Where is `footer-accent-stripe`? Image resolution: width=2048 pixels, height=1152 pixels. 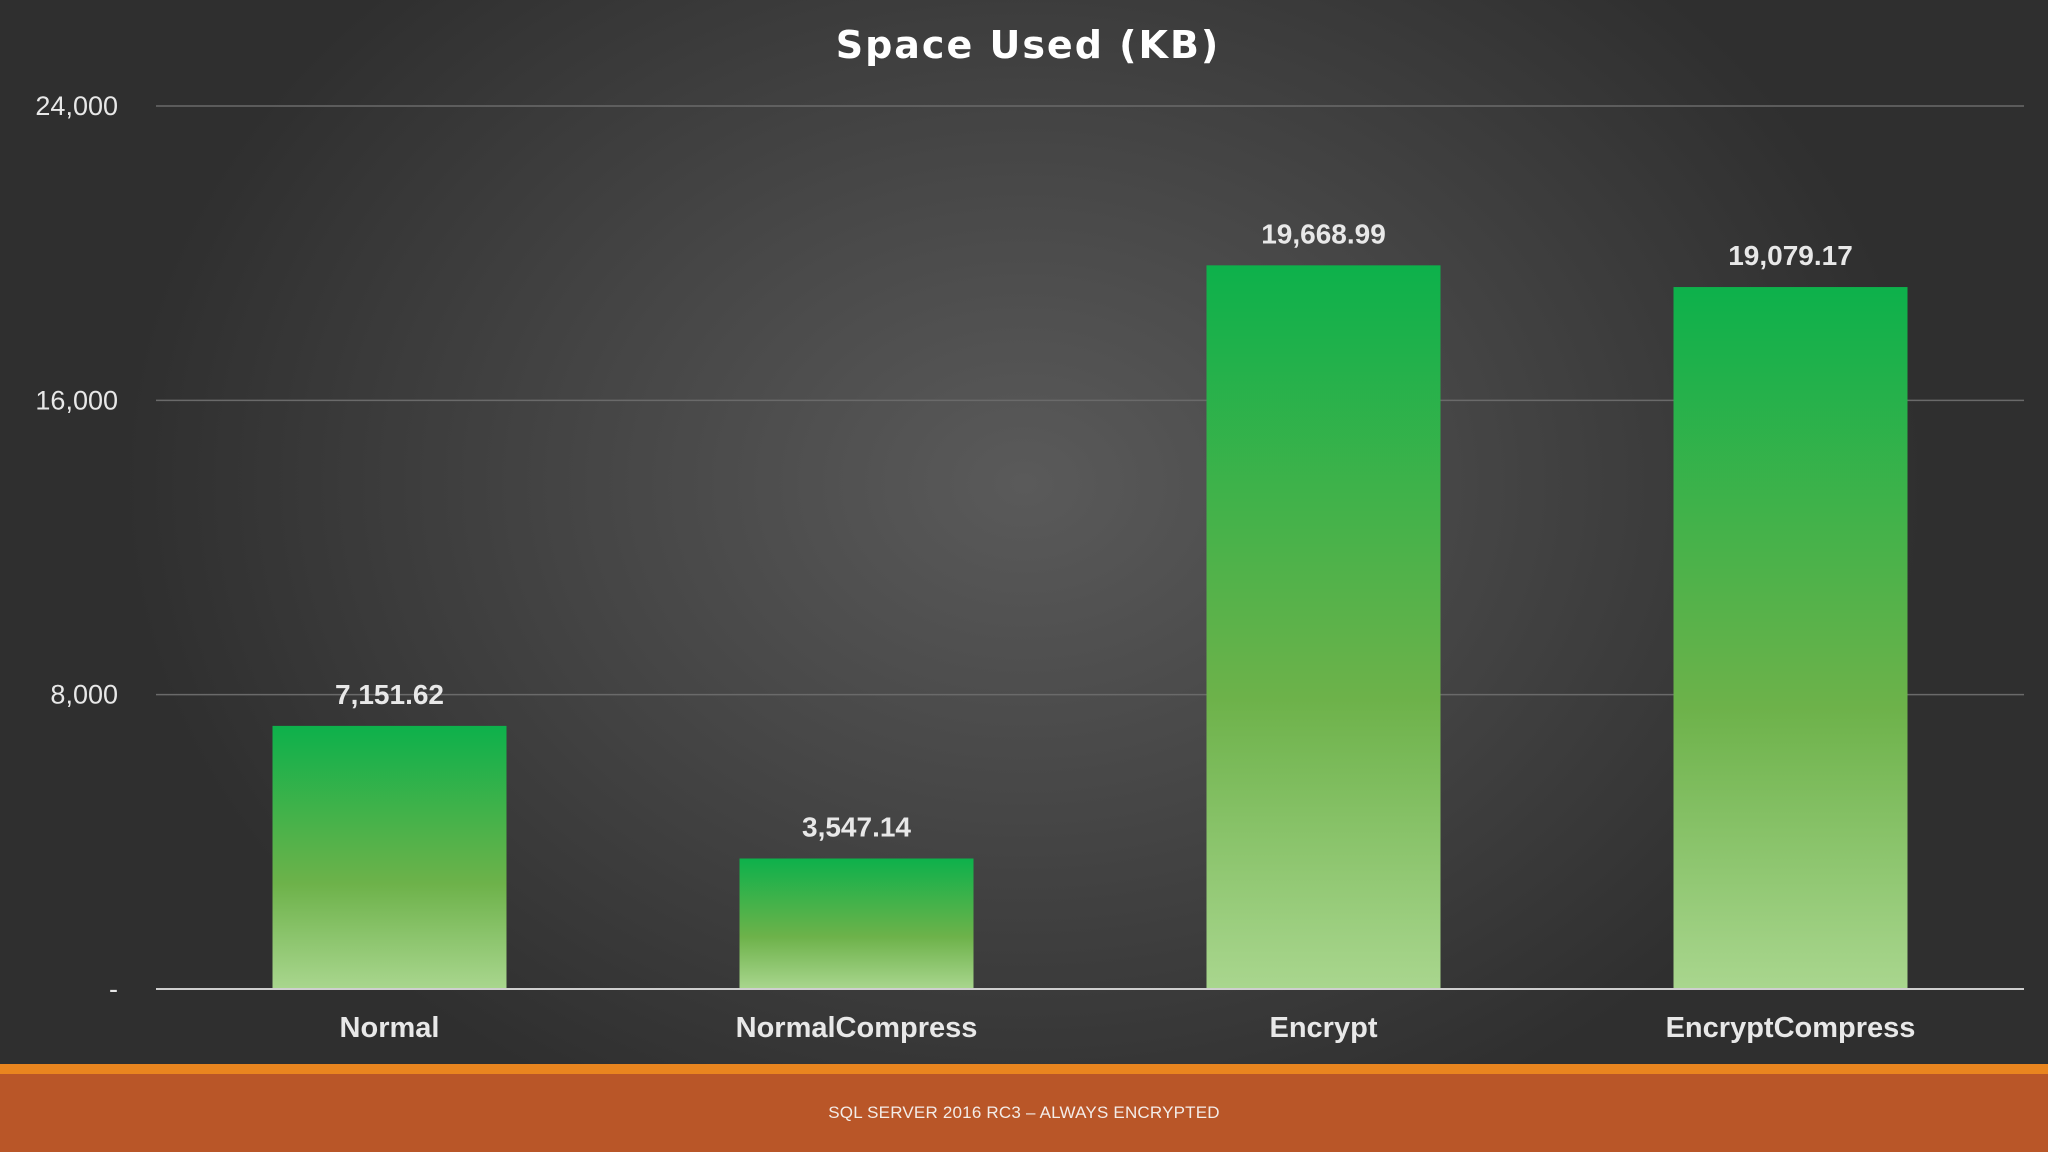 footer-accent-stripe is located at coordinates (1024, 1069).